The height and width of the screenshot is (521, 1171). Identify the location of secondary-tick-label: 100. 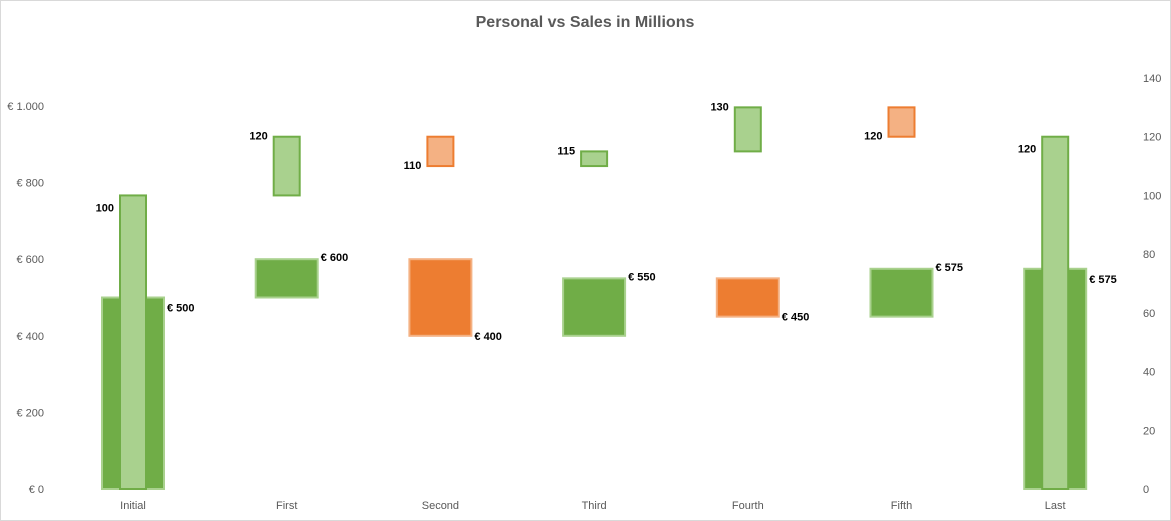
(1152, 196).